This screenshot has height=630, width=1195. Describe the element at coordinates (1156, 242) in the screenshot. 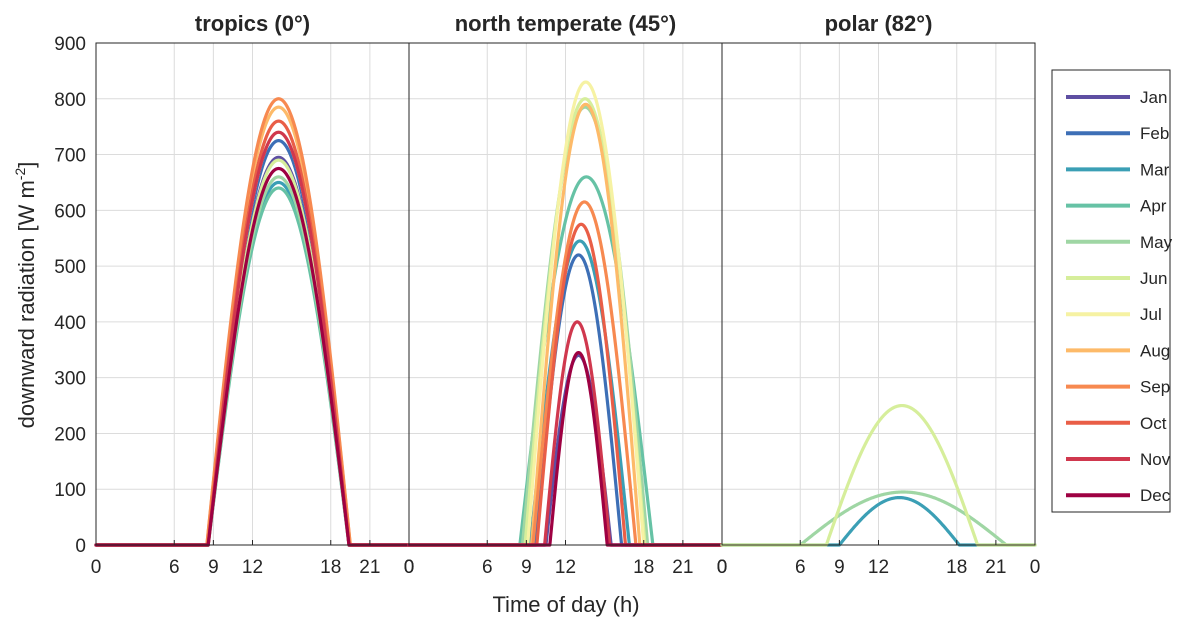

I see `legend-label: May` at that location.